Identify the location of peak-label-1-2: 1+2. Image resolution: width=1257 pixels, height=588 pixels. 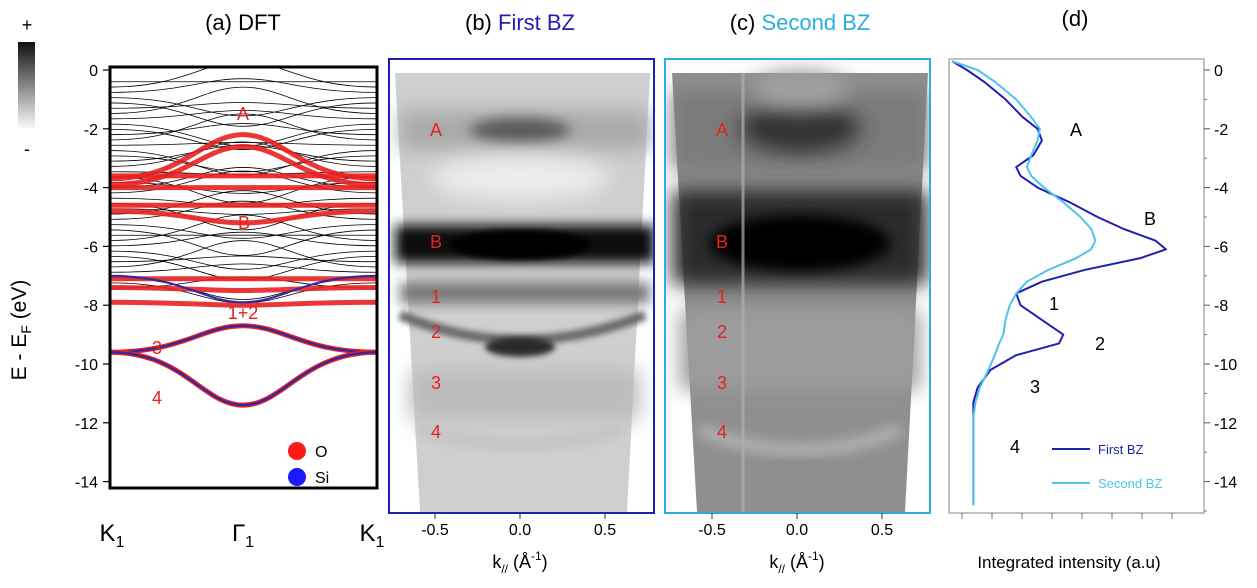
(243, 313).